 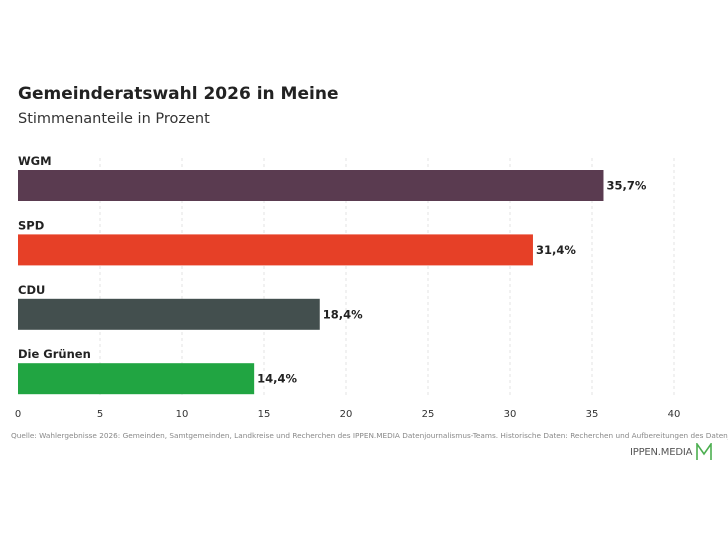 I want to click on category-label: WGM, so click(x=35, y=161).